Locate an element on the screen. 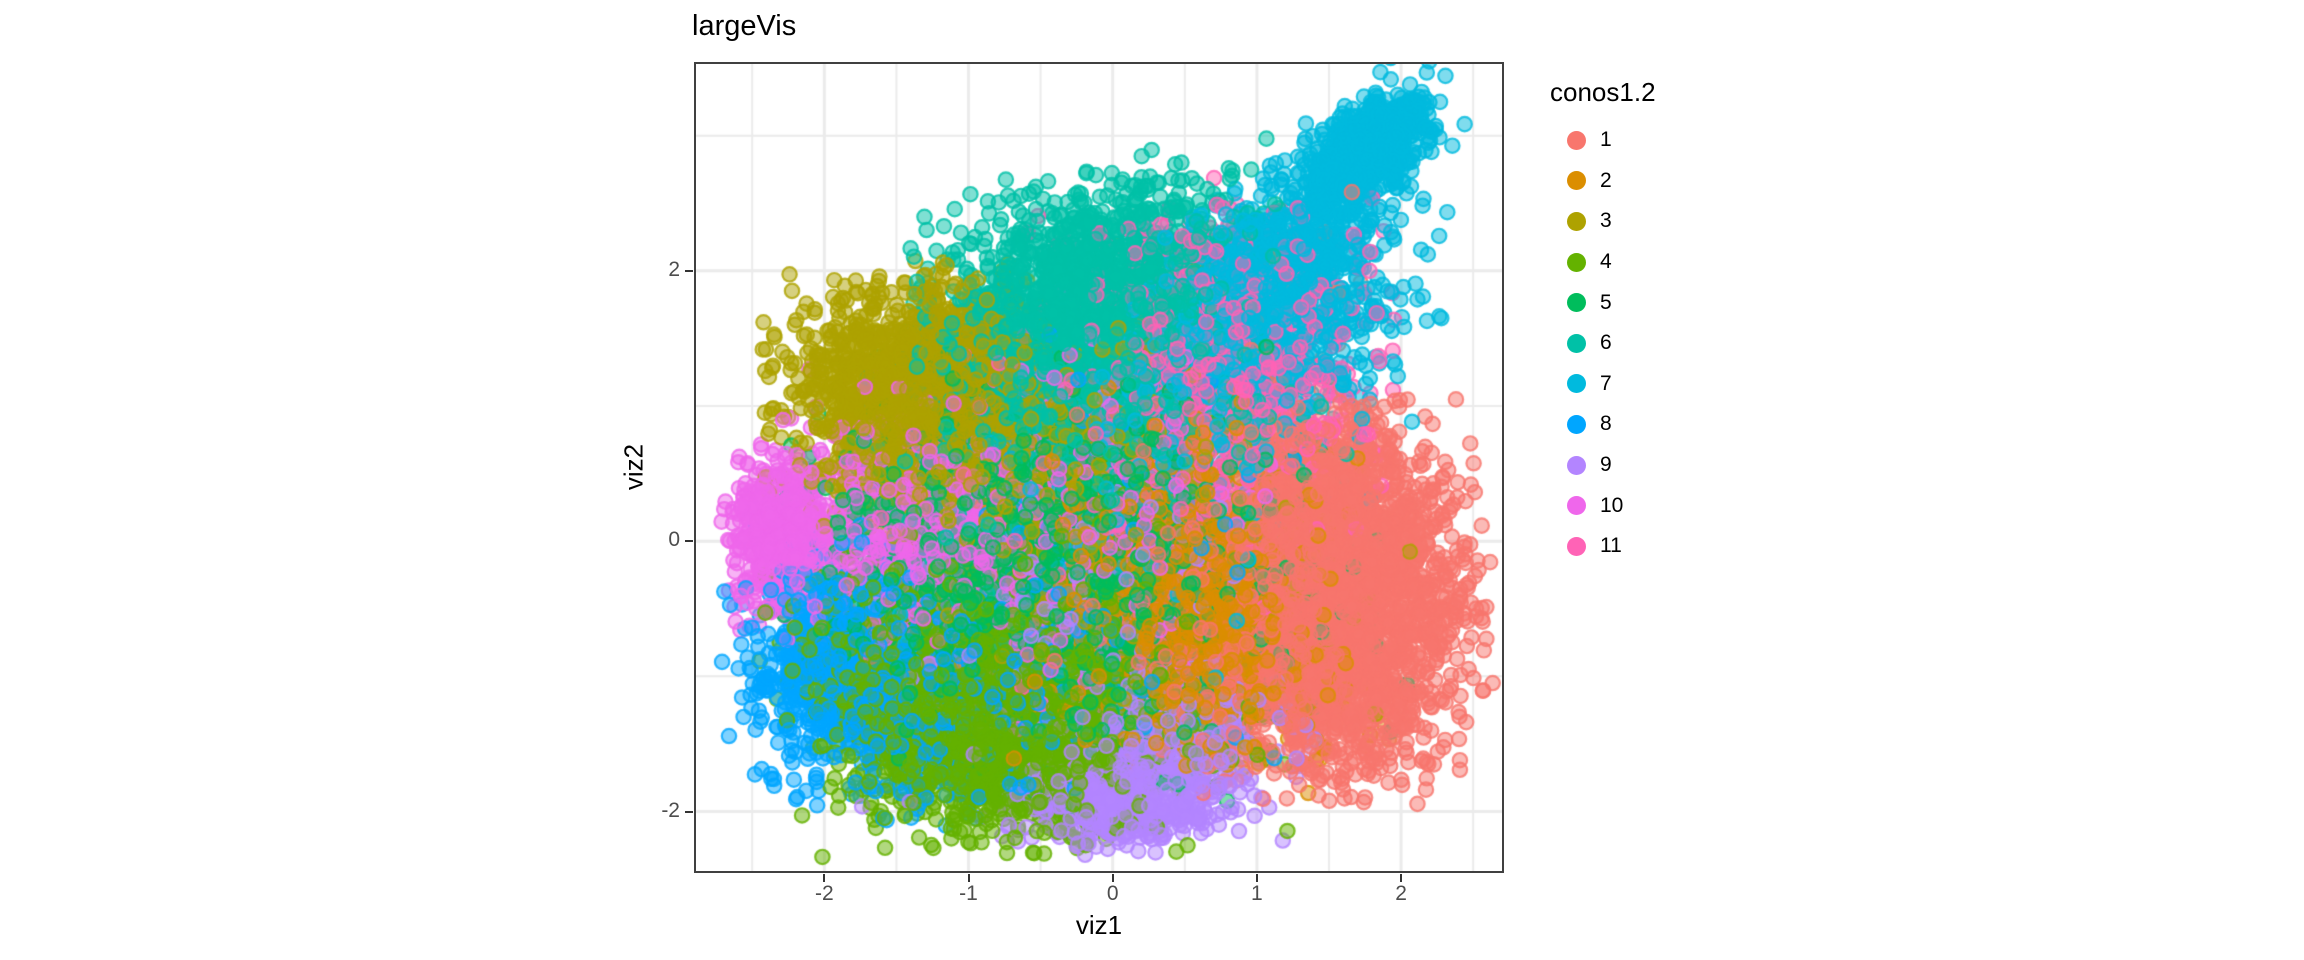 The width and height of the screenshot is (2304, 960). legend-item-label: 3 is located at coordinates (1606, 221).